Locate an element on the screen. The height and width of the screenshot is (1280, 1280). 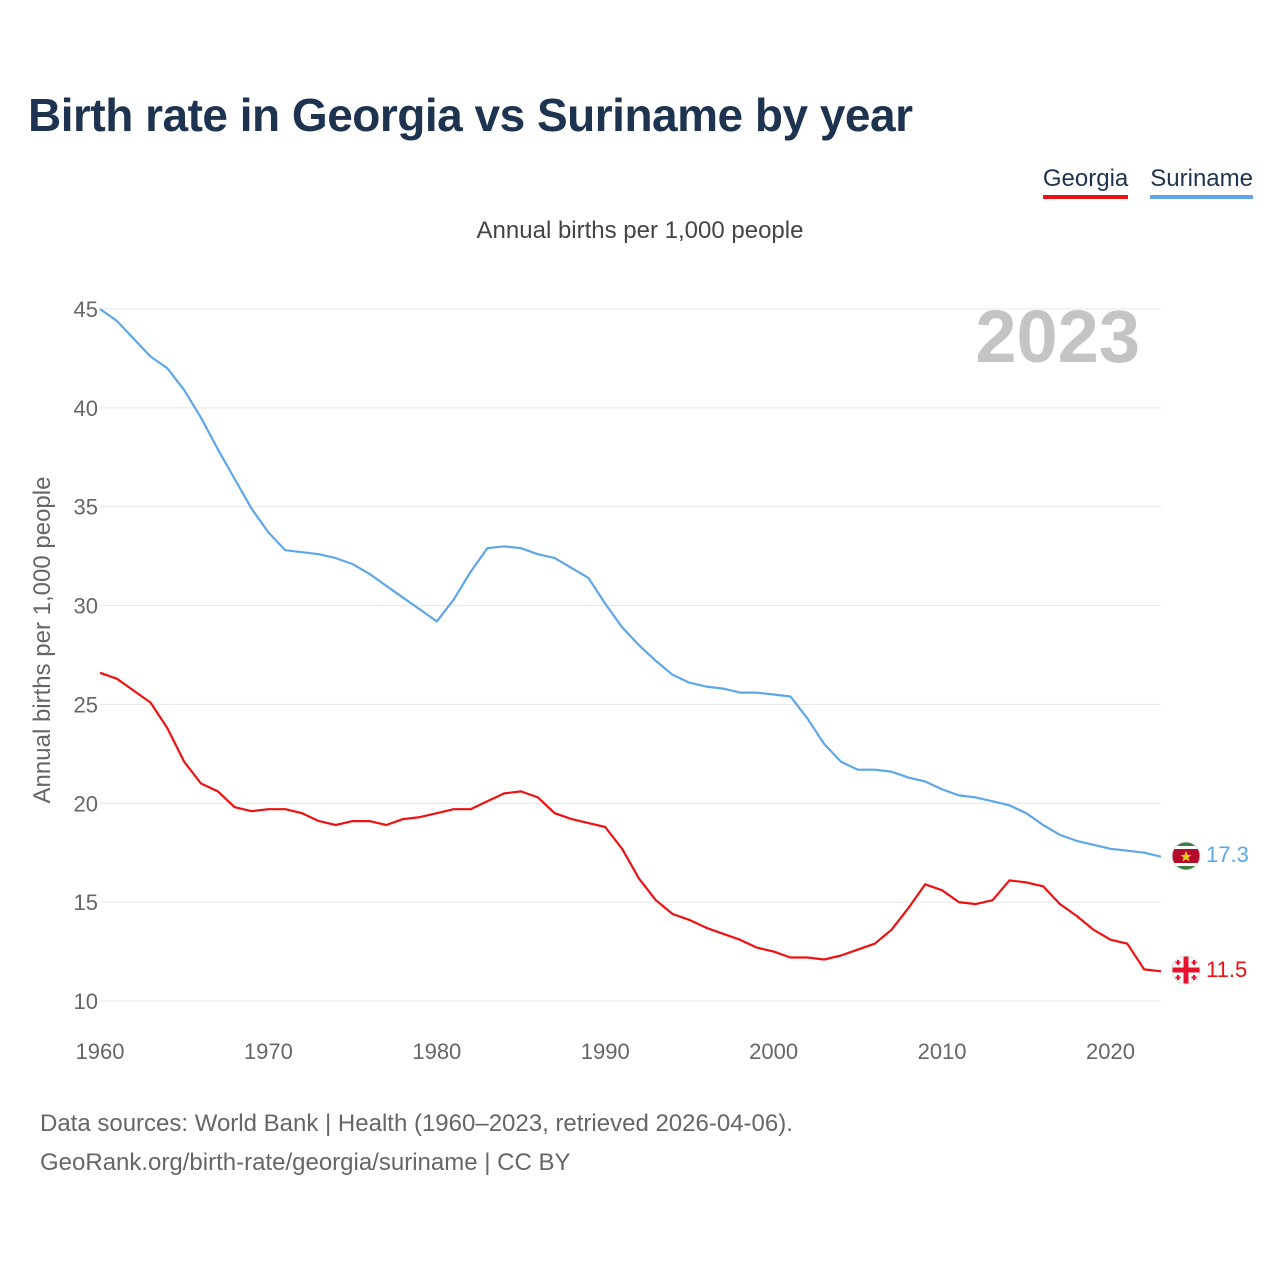
end-label-suriname: 17.3 is located at coordinates (1227, 854).